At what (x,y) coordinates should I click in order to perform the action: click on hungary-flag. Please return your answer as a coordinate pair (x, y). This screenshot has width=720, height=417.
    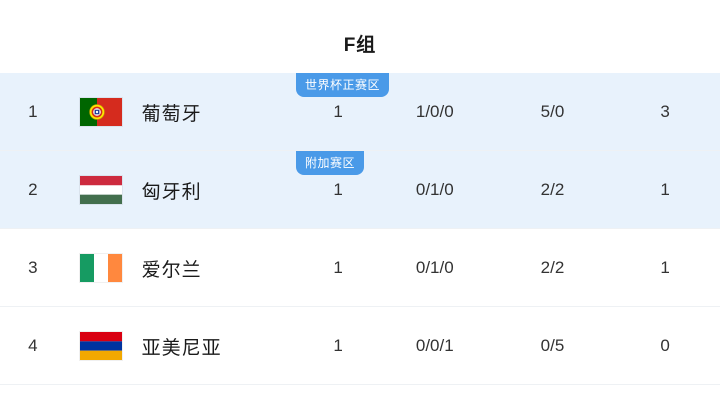
    Looking at the image, I should click on (100, 190).